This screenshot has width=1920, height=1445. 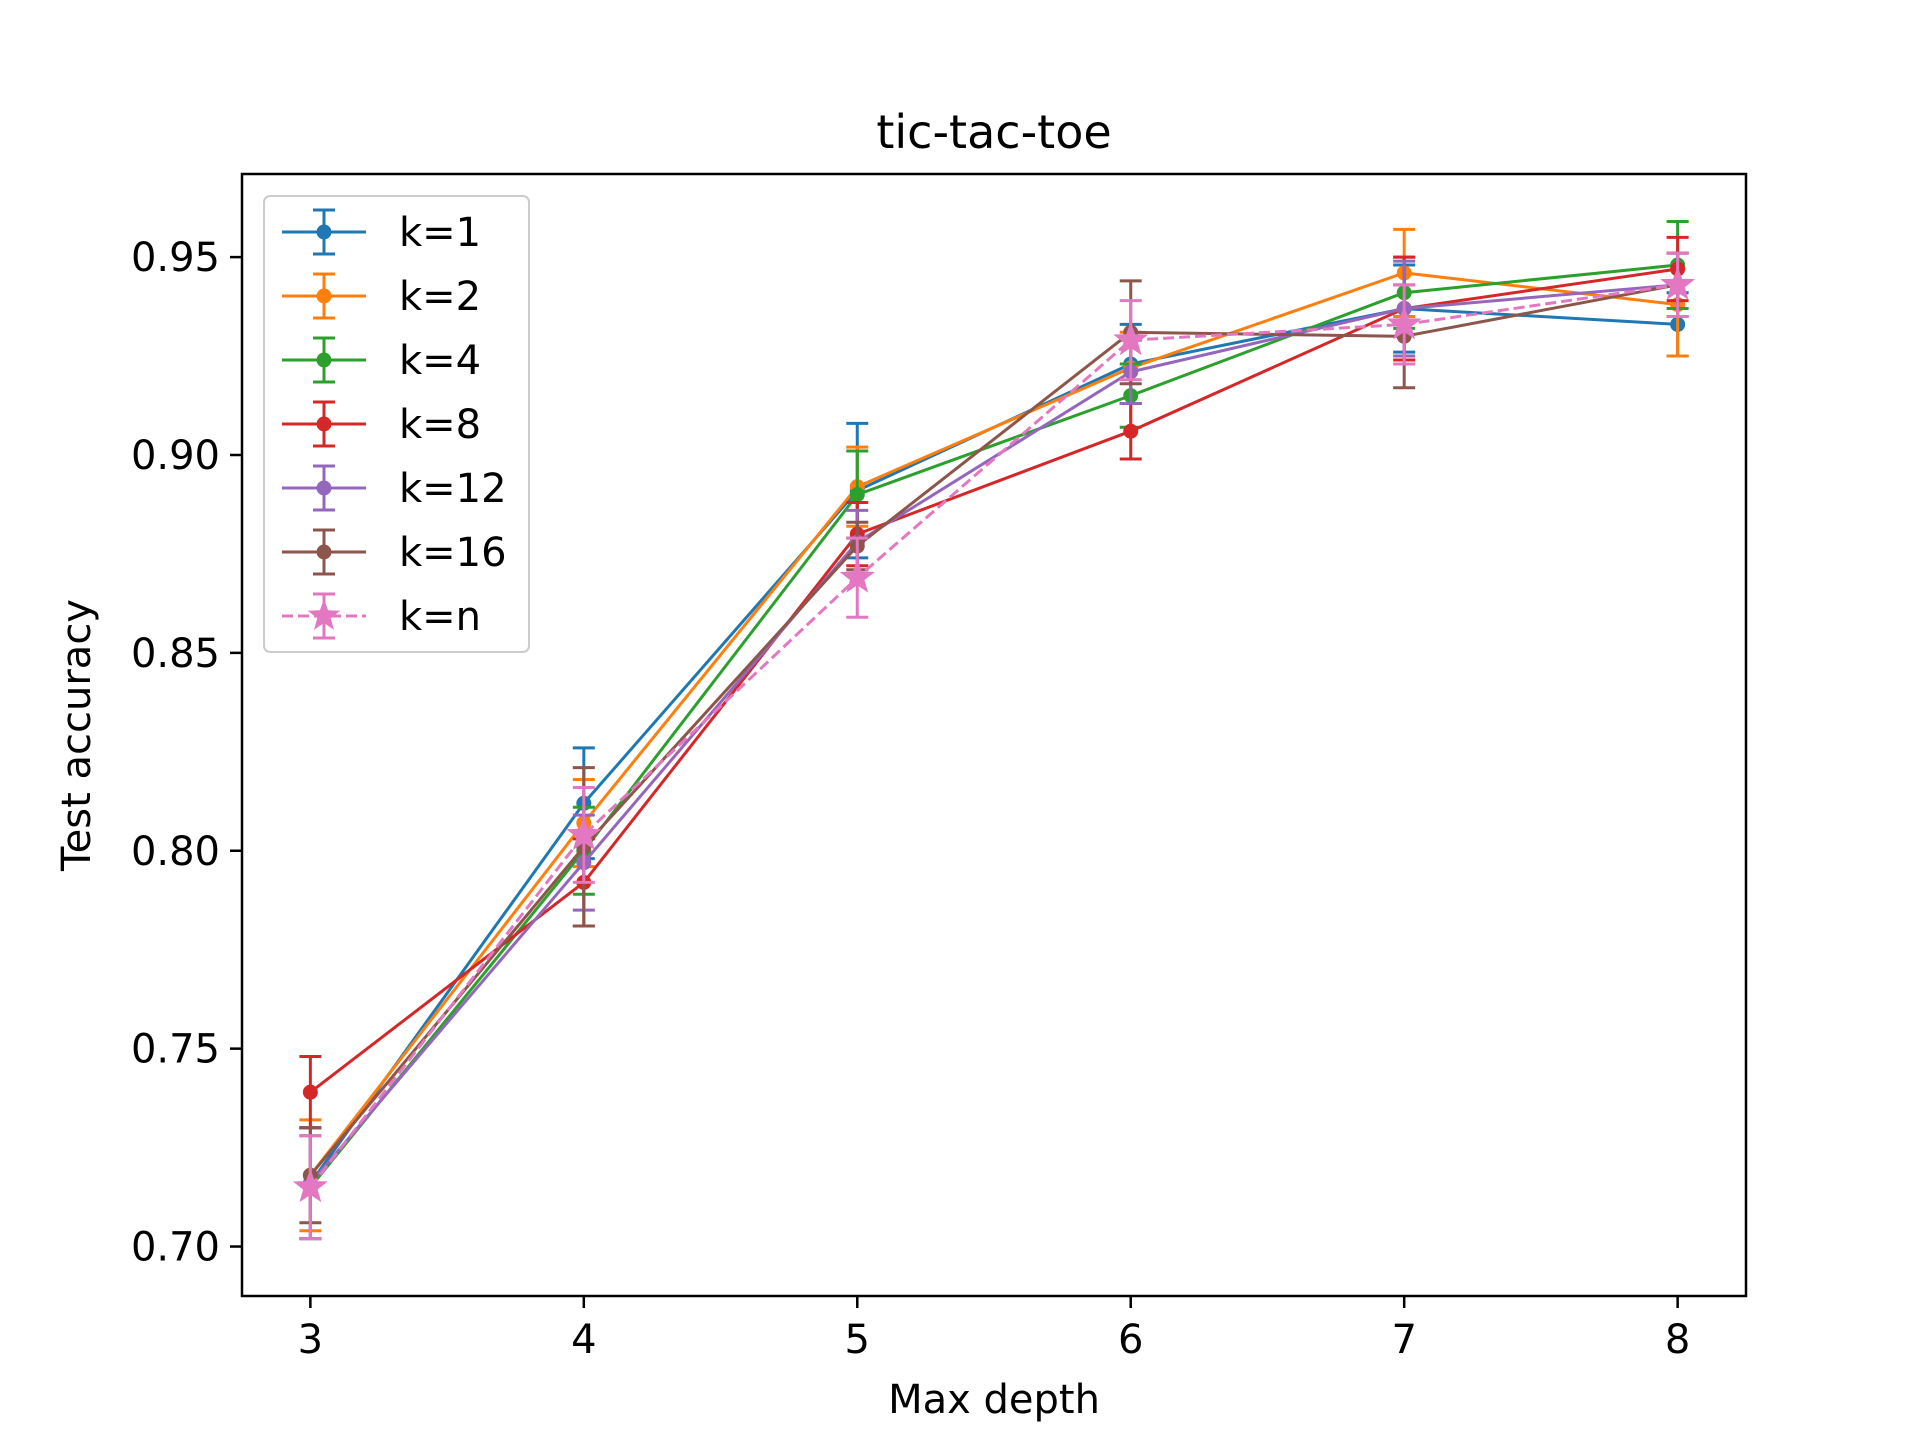 What do you see at coordinates (440, 425) in the screenshot?
I see `legend-label: k=8` at bounding box center [440, 425].